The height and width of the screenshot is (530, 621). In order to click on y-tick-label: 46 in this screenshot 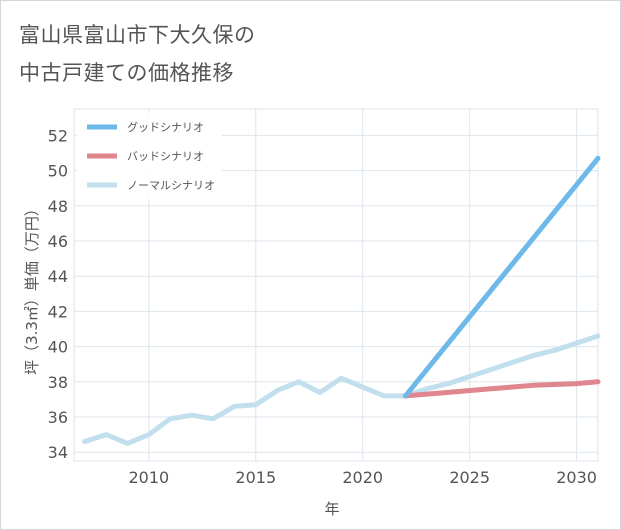, I will do `click(58, 241)`.